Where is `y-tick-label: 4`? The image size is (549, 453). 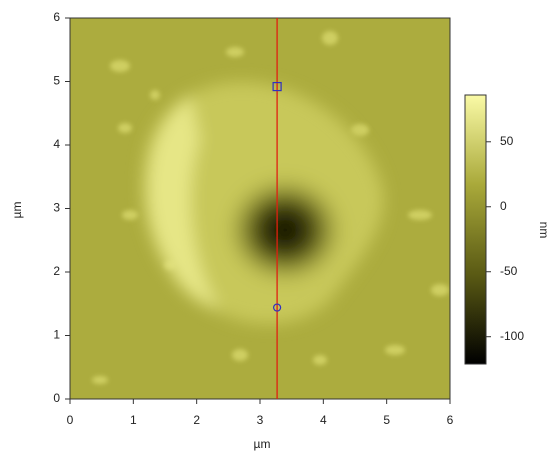
y-tick-label: 4 is located at coordinates (56, 144).